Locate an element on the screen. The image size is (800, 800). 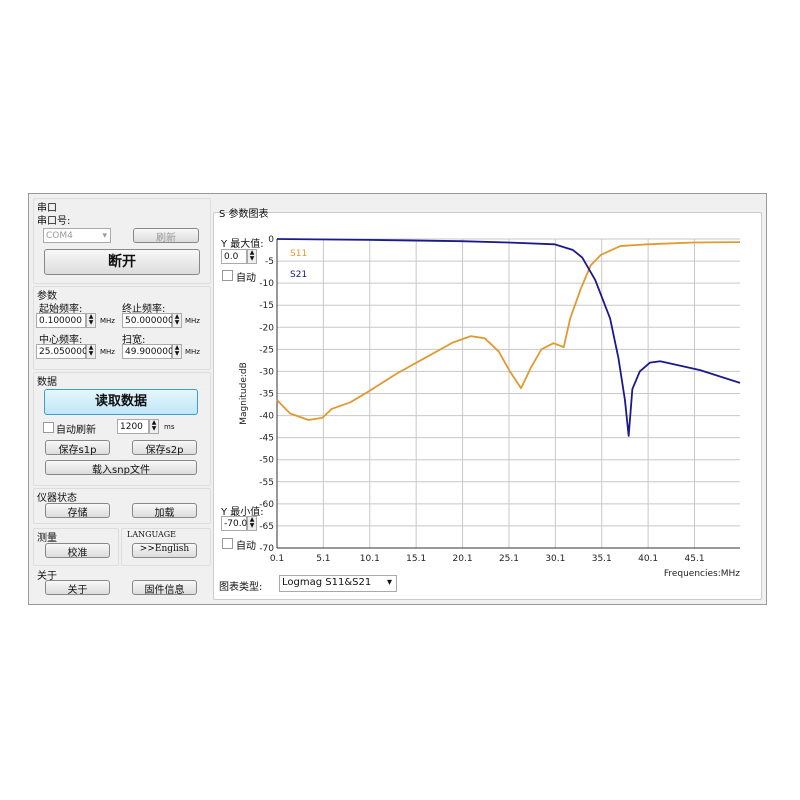
measure-title: 测量 is located at coordinates (47, 538).